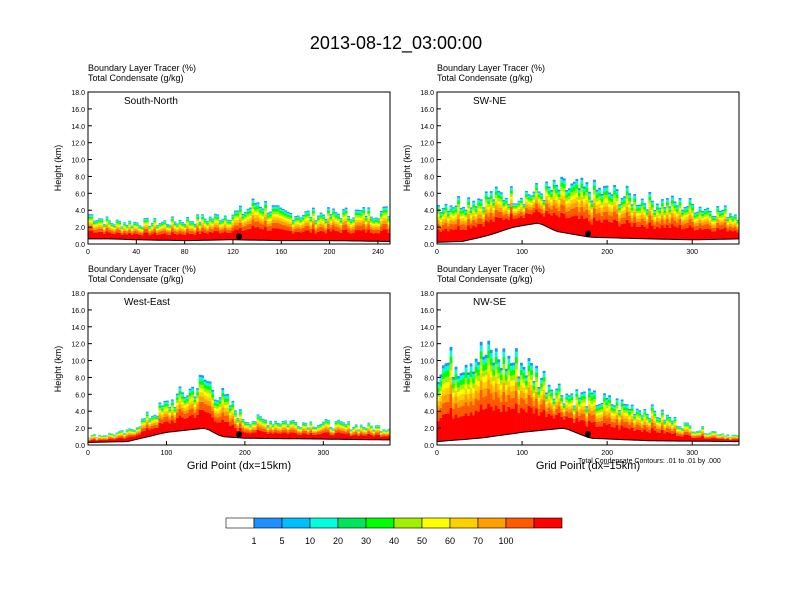 This screenshot has height=612, width=792. Describe the element at coordinates (58, 168) in the screenshot. I see `y-axis-label: Height (km)` at that location.